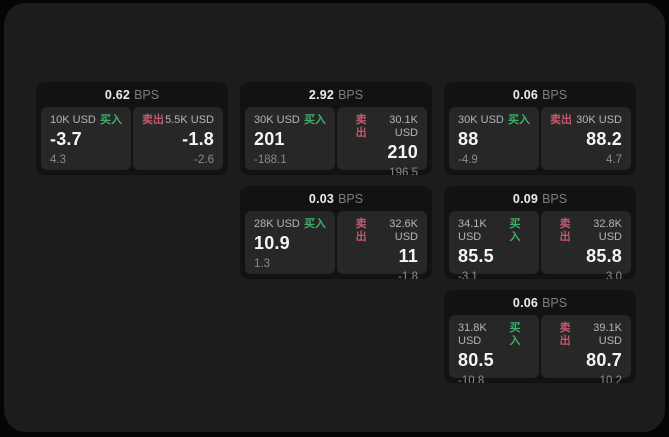 The width and height of the screenshot is (669, 437). Describe the element at coordinates (471, 379) in the screenshot. I see `buy-delta: -10.8` at that location.